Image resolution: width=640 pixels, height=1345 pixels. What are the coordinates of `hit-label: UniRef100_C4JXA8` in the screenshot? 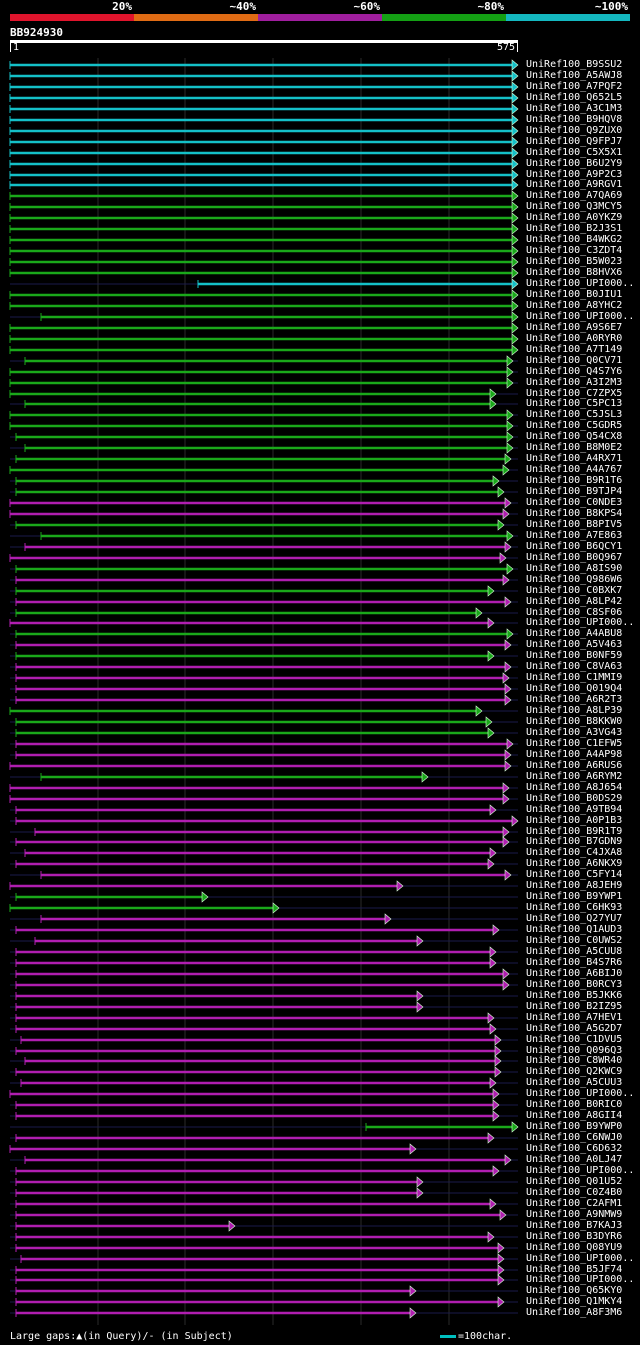 It's located at (574, 852).